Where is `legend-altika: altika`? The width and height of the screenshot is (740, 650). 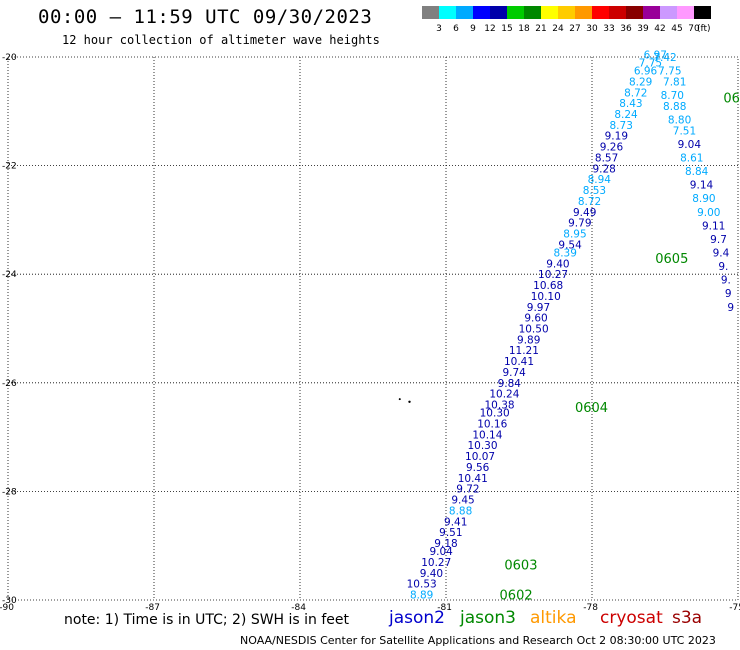 legend-altika: altika is located at coordinates (553, 618).